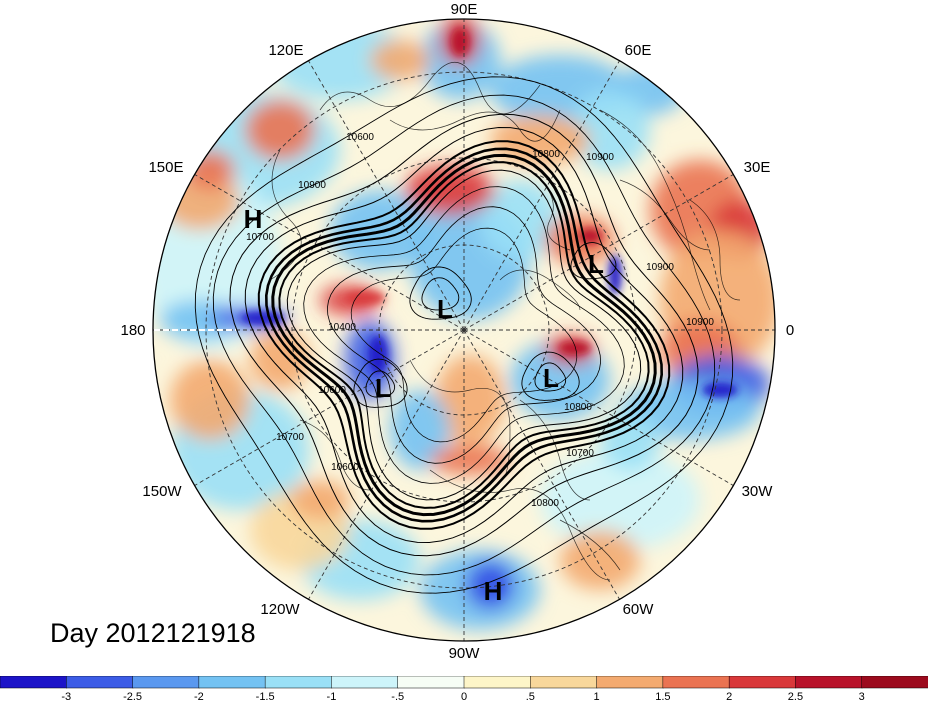 Image resolution: width=928 pixels, height=702 pixels. I want to click on colorbar-tick-label: -2, so click(199, 696).